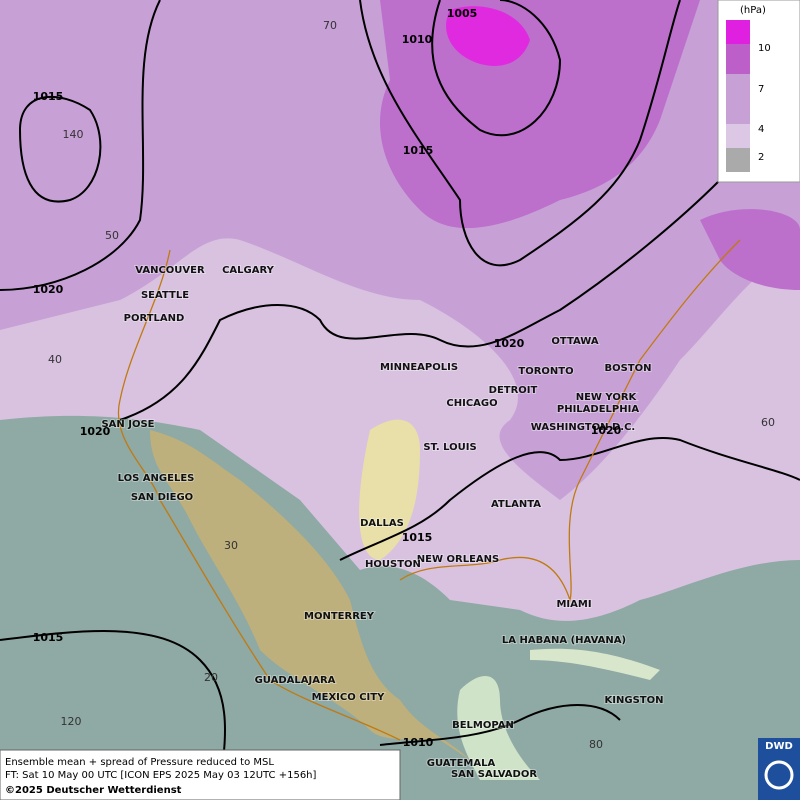  What do you see at coordinates (389, 489) in the screenshot?
I see `terrain-plains` at bounding box center [389, 489].